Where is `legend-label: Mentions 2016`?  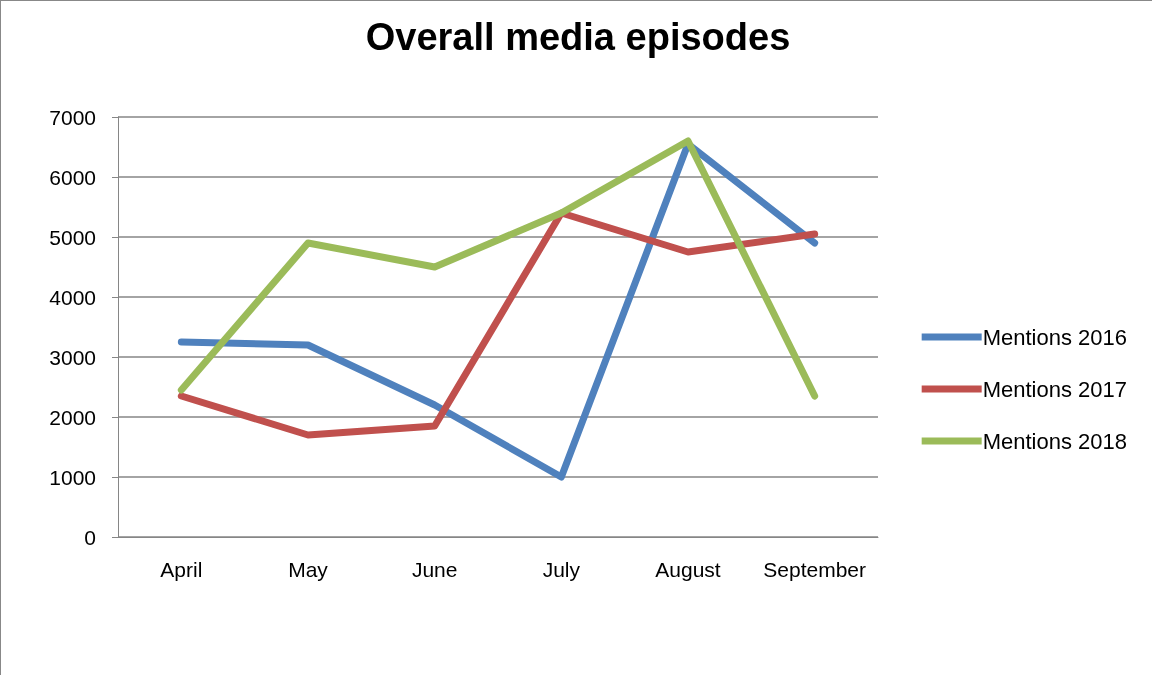 legend-label: Mentions 2016 is located at coordinates (1055, 337).